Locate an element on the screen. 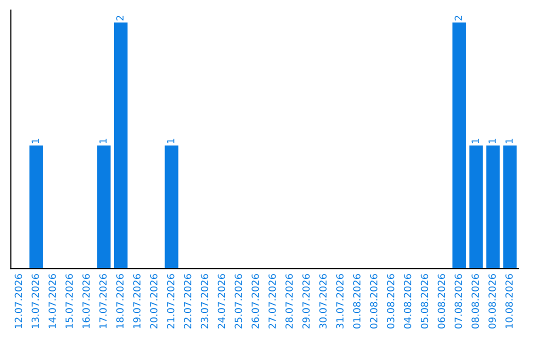  x-tick-label: 01.08.2026 is located at coordinates (356, 301).